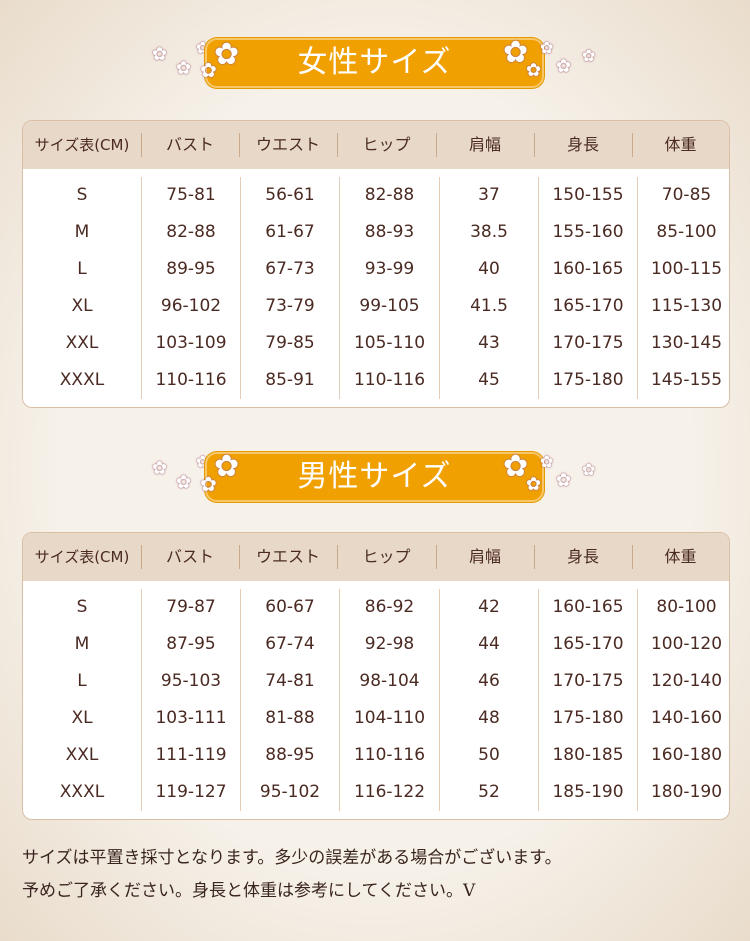 Image resolution: width=750 pixels, height=941 pixels. I want to click on table-cell: 40, so click(488, 269).